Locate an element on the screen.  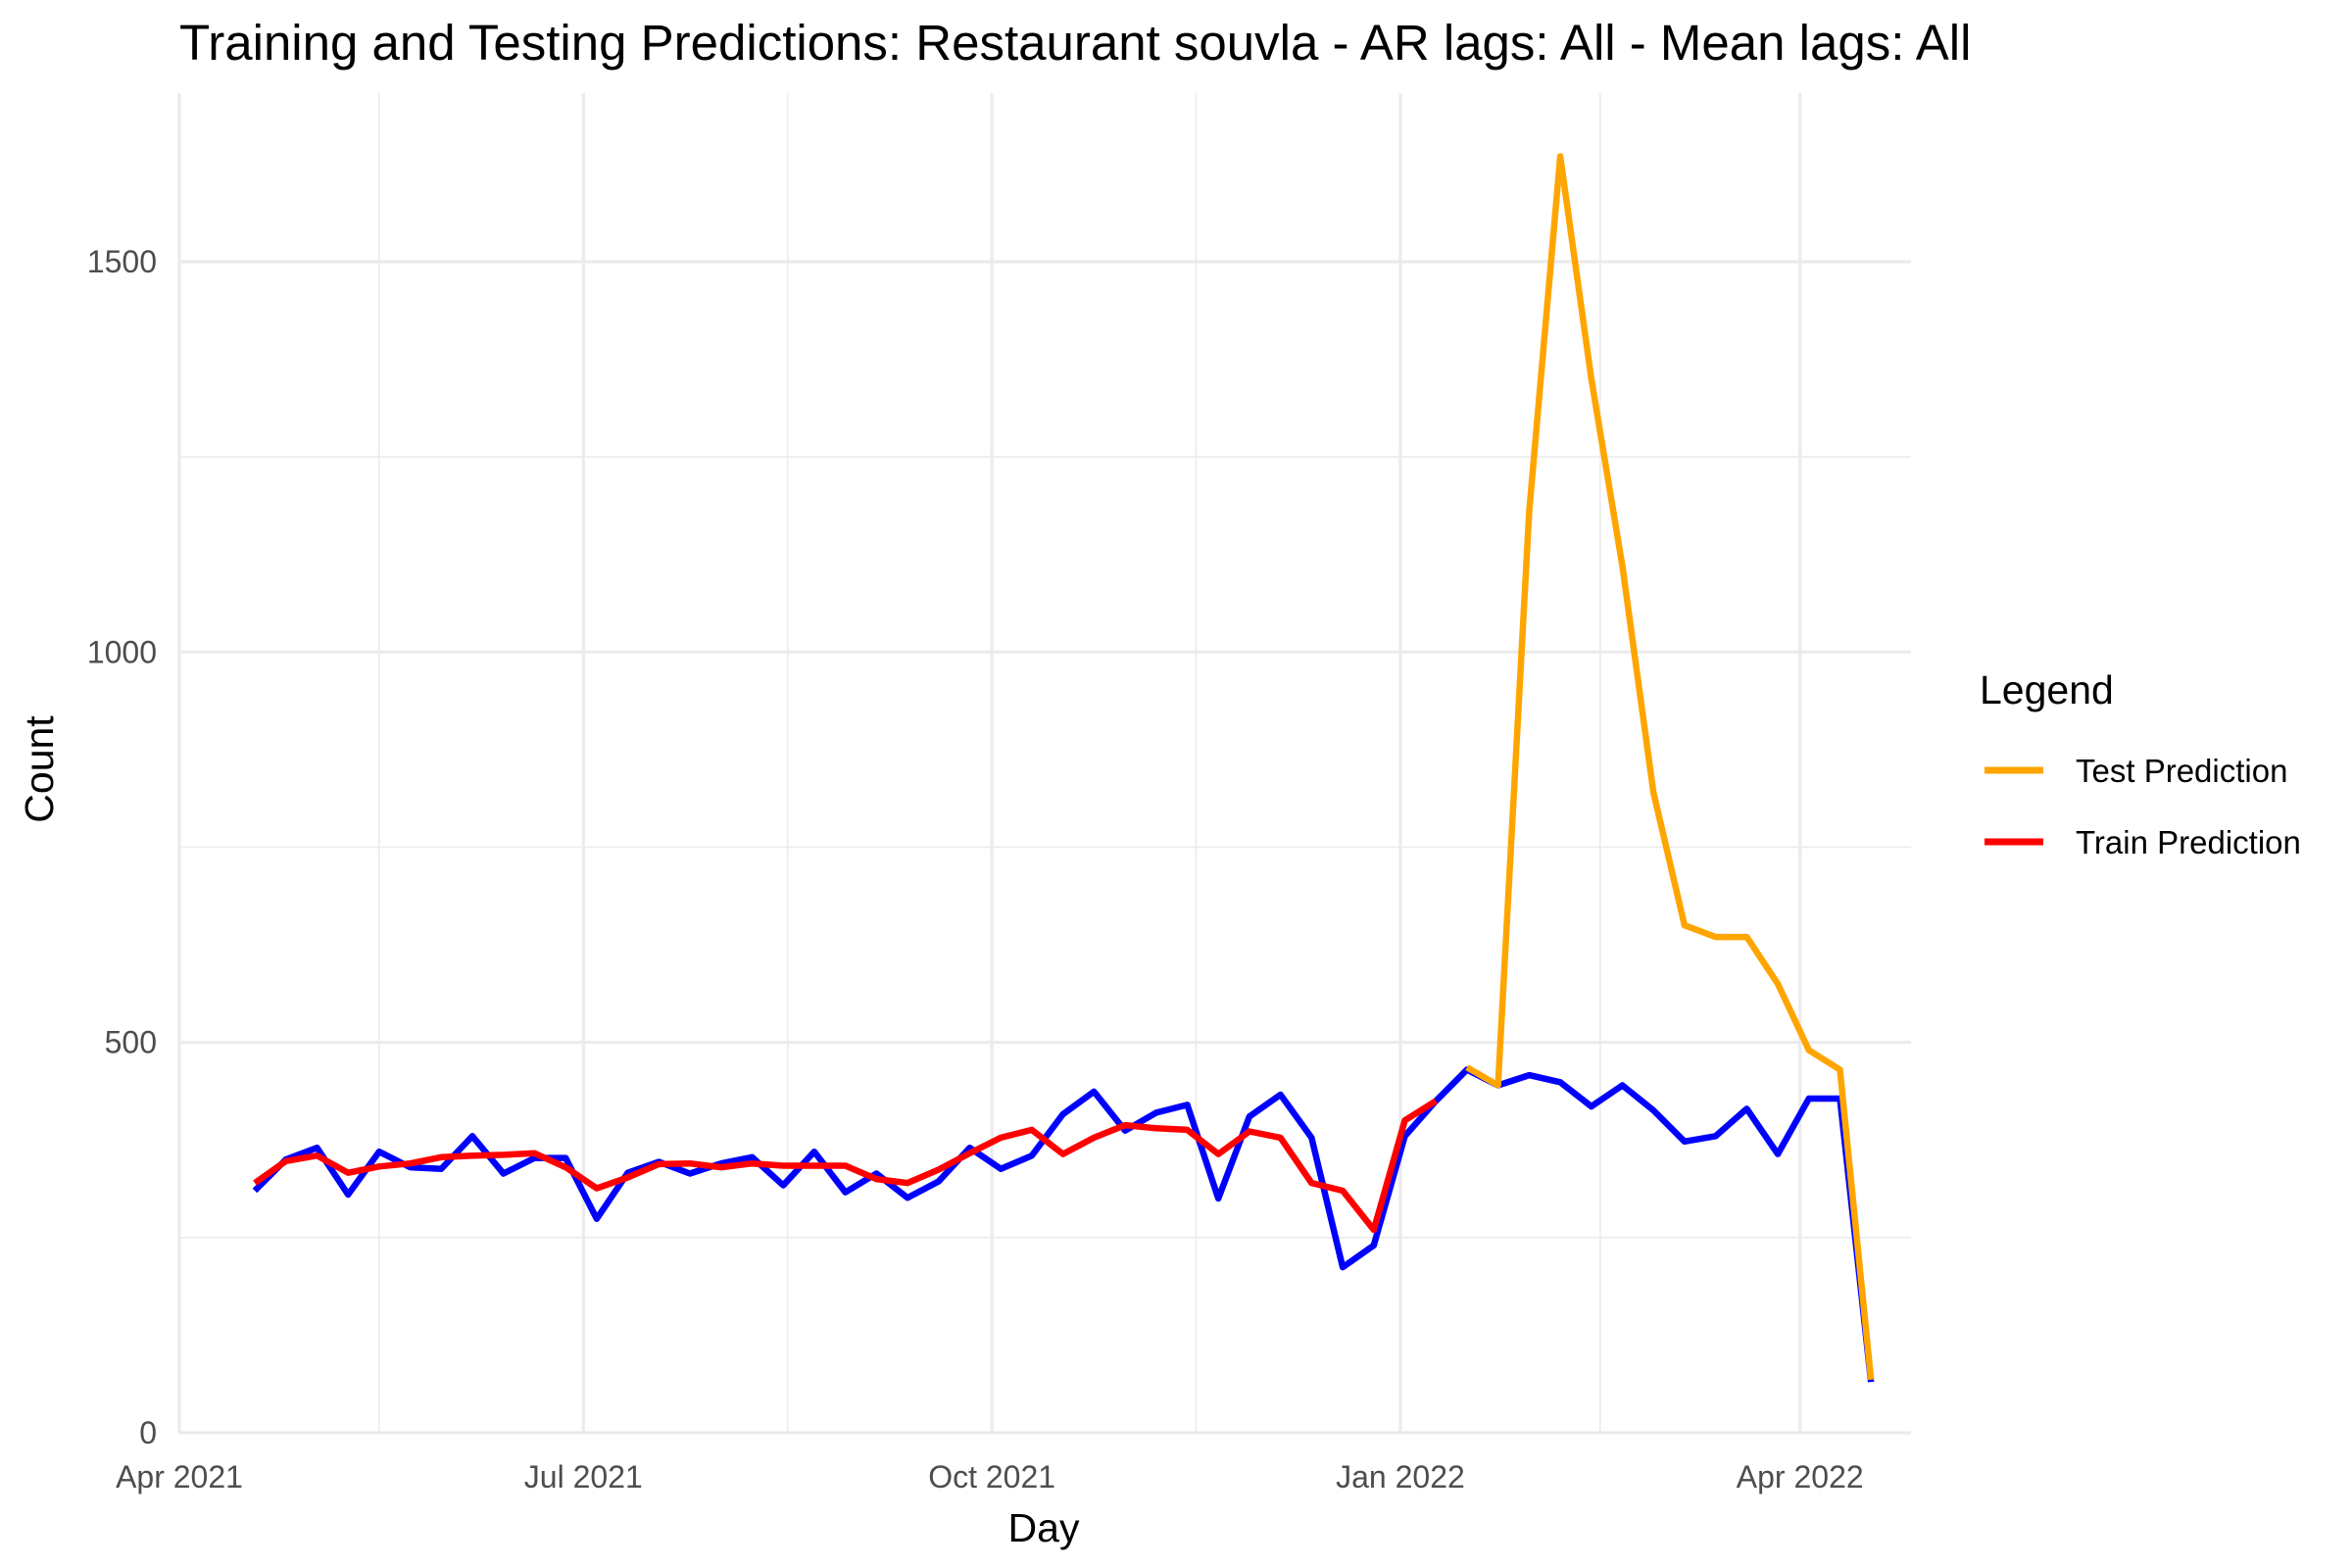
test-prediction-line is located at coordinates (1670, 767).